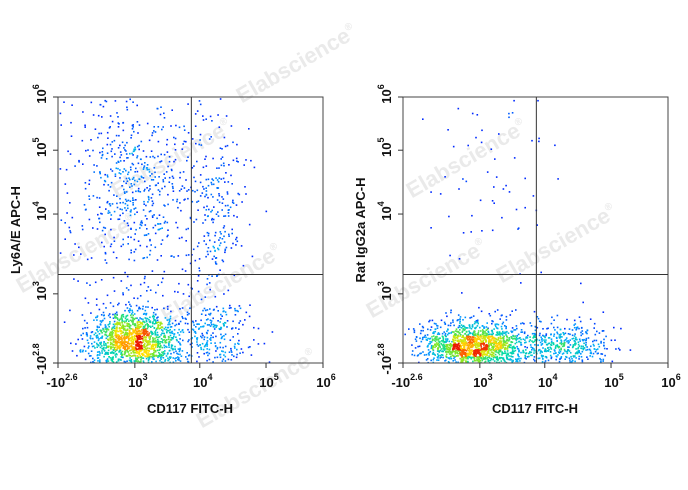 The width and height of the screenshot is (688, 490). Describe the element at coordinates (385, 93) in the screenshot. I see `y-tick-label: 10⁶` at that location.